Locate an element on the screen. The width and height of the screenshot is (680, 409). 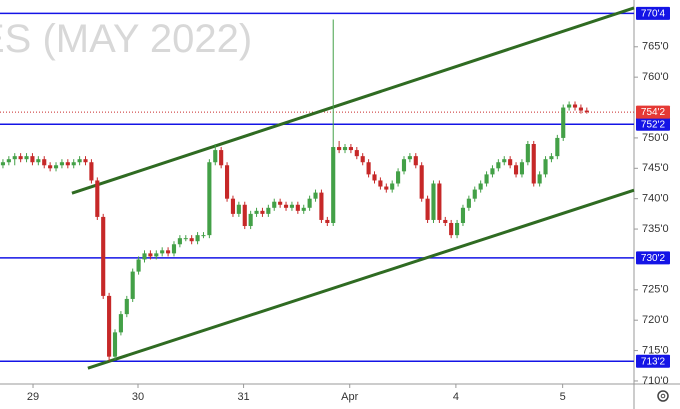
y-tick-label: 745'0 is located at coordinates (655, 168).